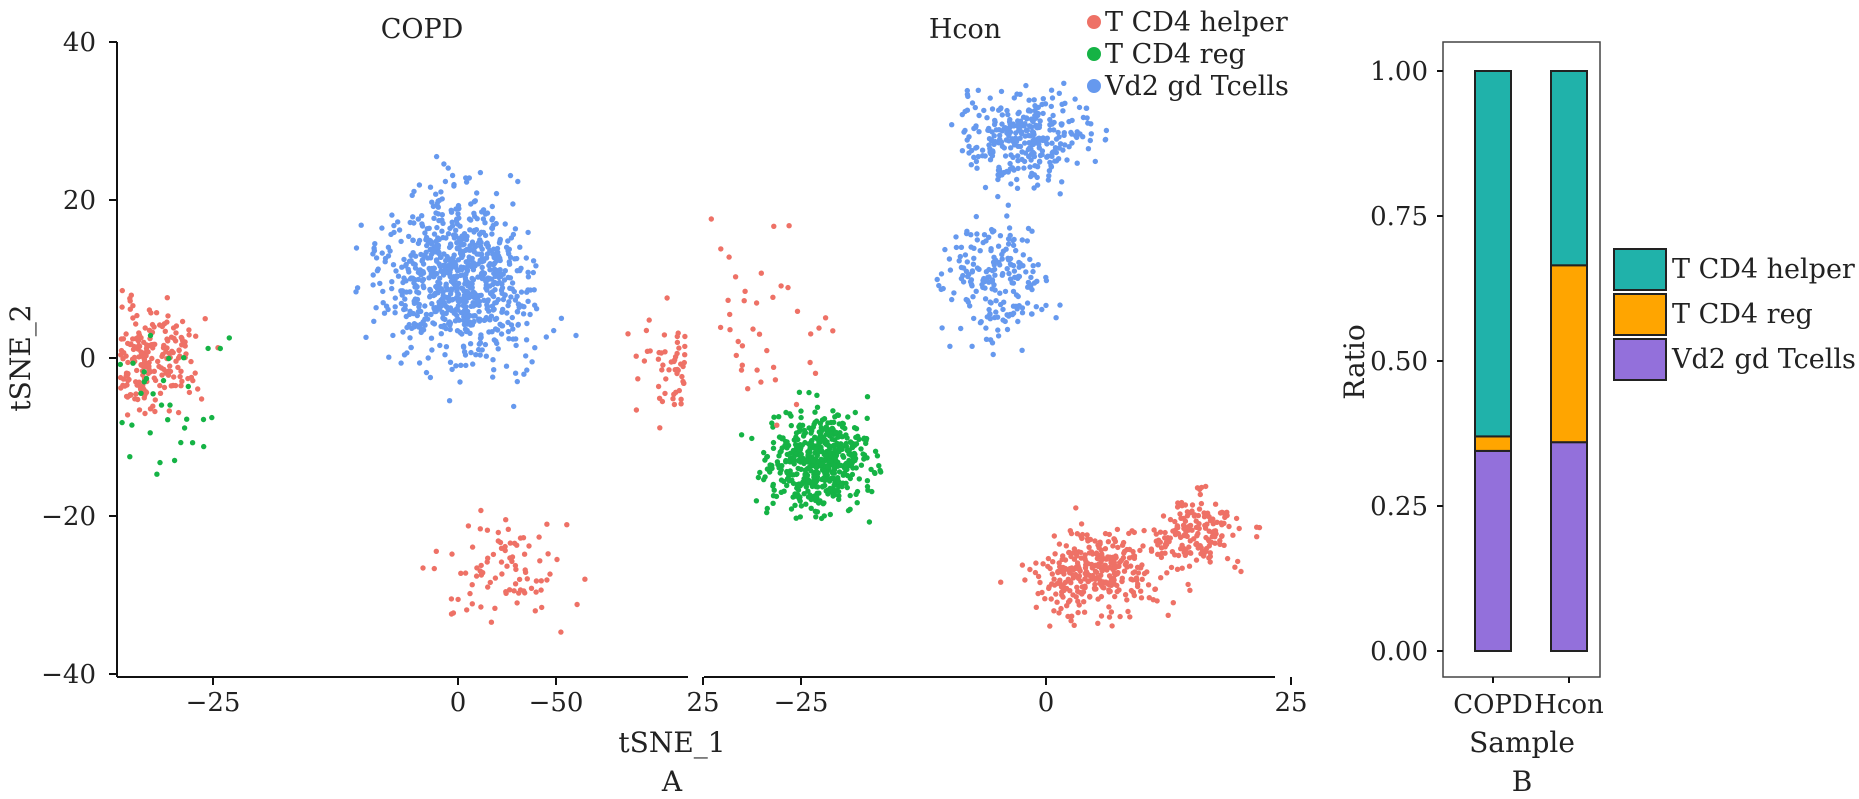 This screenshot has width=1859, height=799. Describe the element at coordinates (1188, 54) in the screenshot. I see `scatter-legend: T CD4 helper T CD4 reg Vd2 gd Tcells` at that location.